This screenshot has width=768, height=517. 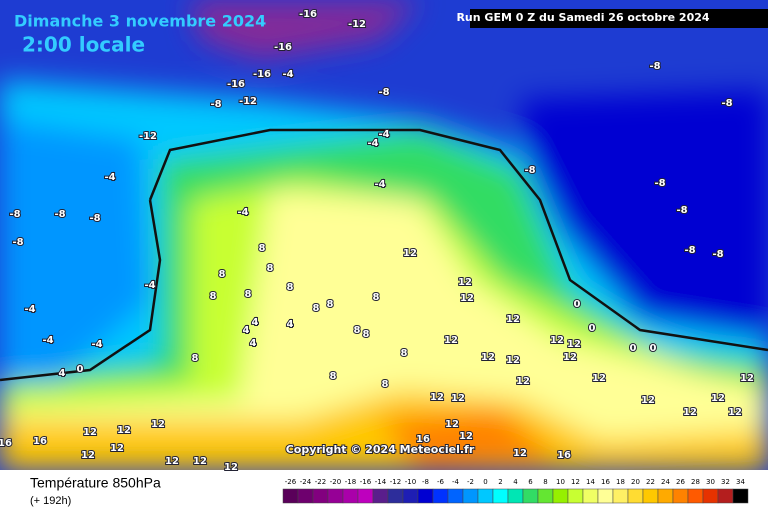 I want to click on colorbar-label: 10, so click(x=560, y=482).